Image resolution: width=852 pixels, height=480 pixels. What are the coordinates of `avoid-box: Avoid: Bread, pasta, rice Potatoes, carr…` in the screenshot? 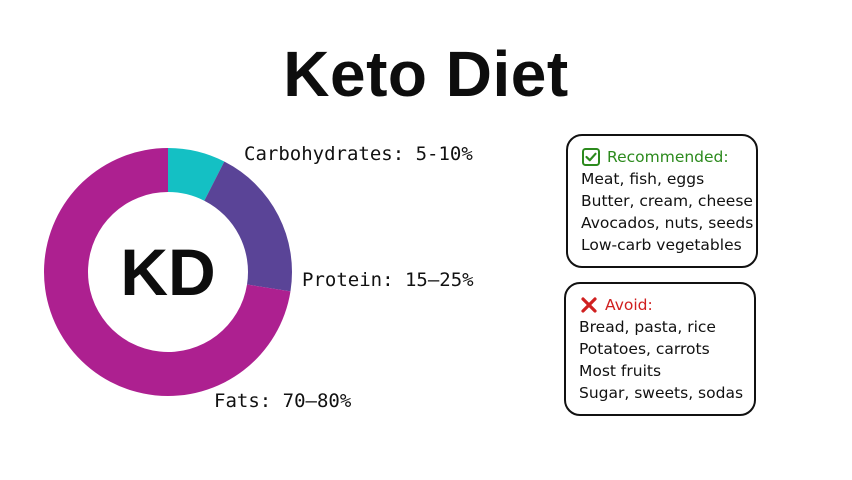 It's located at (660, 349).